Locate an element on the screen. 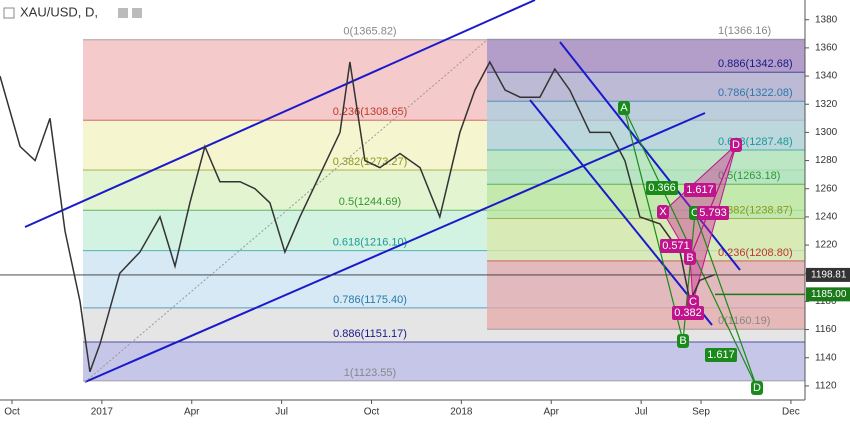  pattern-label: X is located at coordinates (663, 212).